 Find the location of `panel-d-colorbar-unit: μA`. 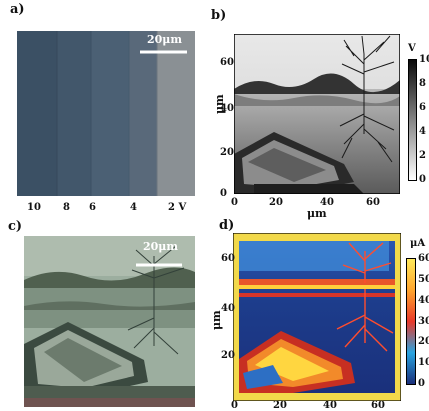

panel-d-colorbar-unit: μA is located at coordinates (418, 243).